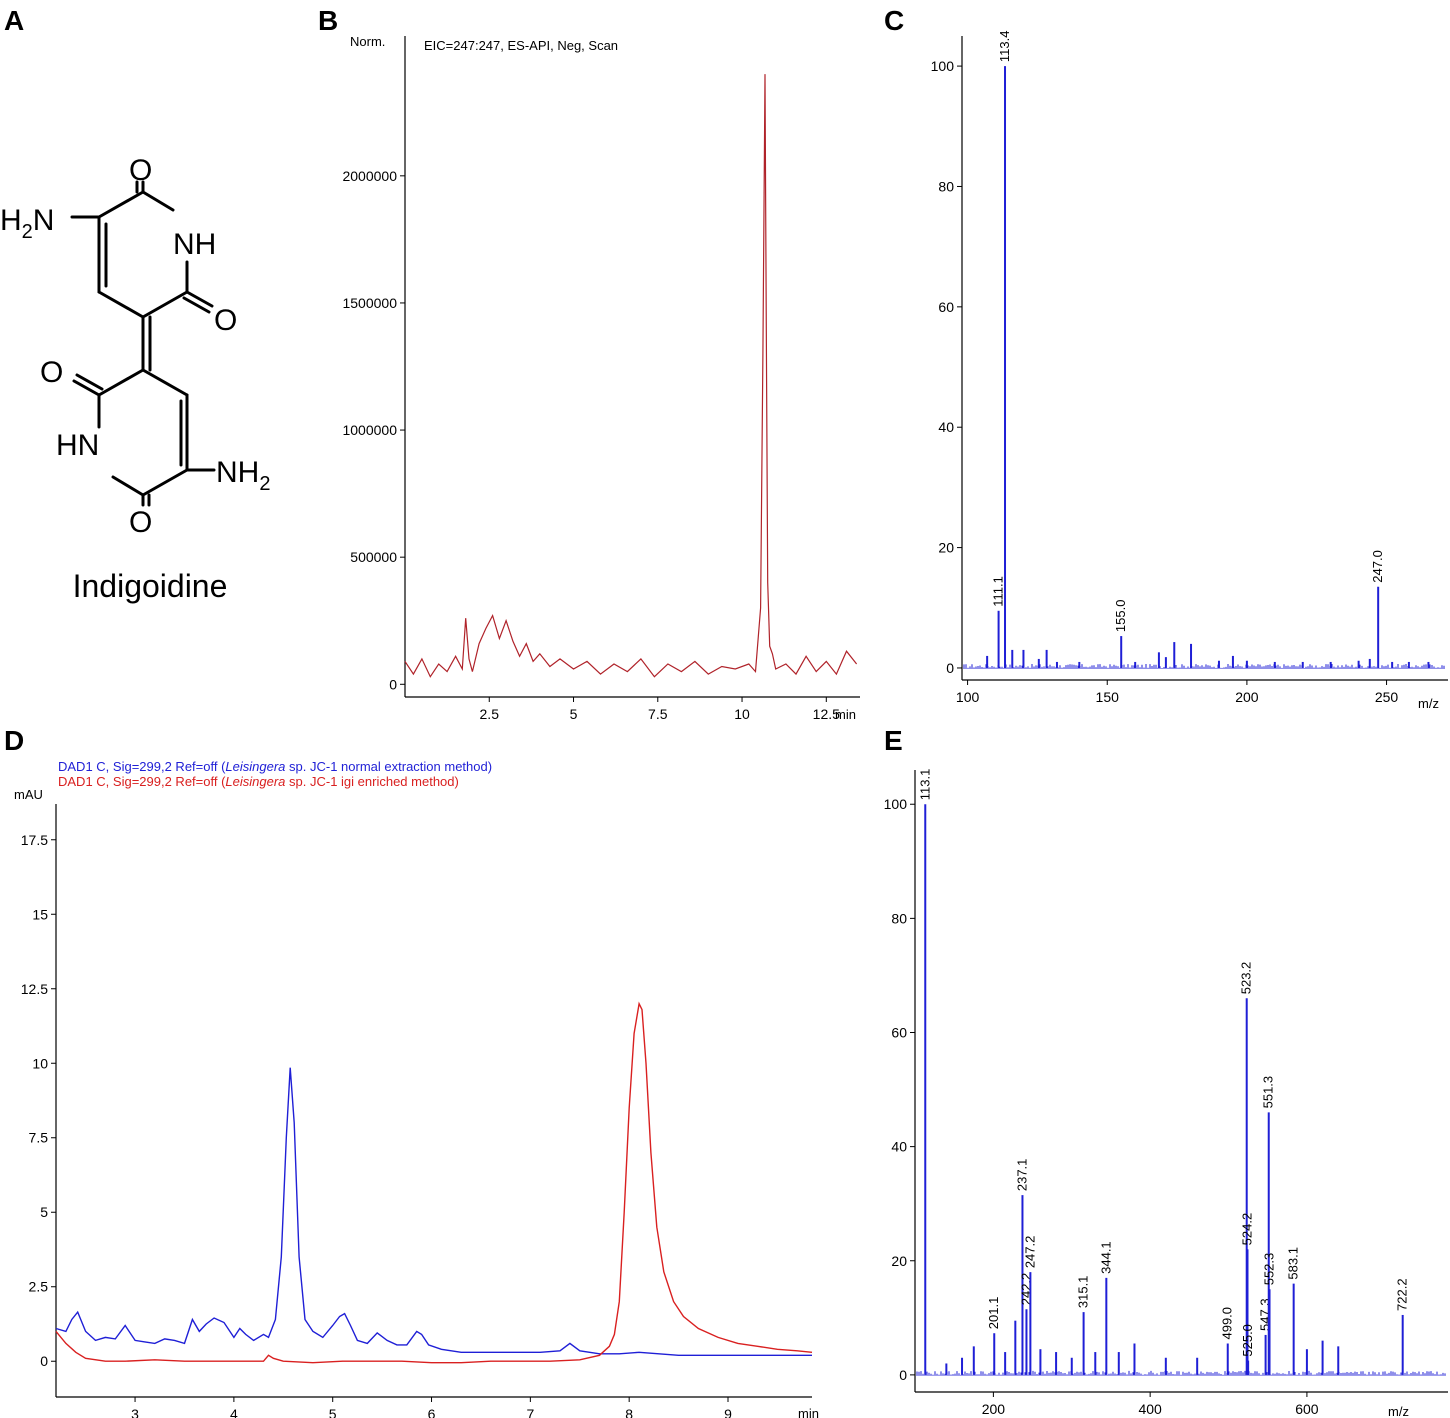 The height and width of the screenshot is (1418, 1450). I want to click on x-tick-label: 6, so click(432, 1412).